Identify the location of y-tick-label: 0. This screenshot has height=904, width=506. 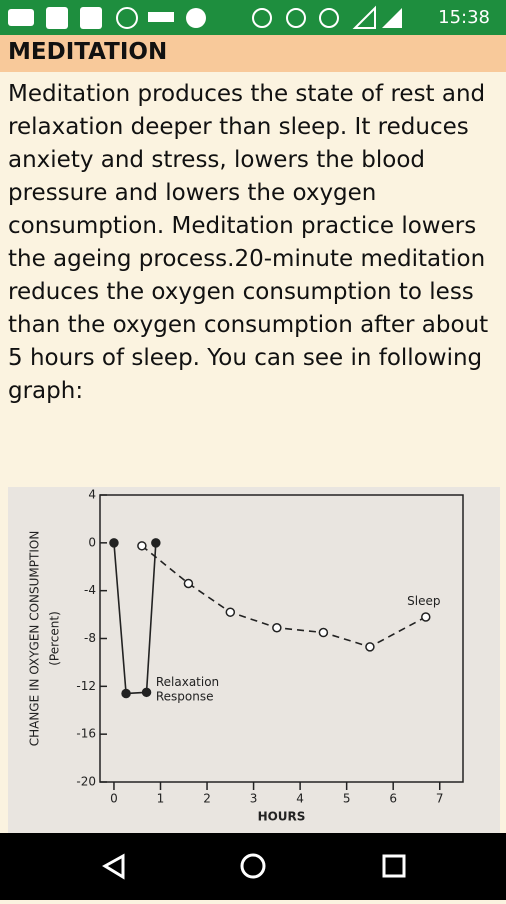
(92, 542).